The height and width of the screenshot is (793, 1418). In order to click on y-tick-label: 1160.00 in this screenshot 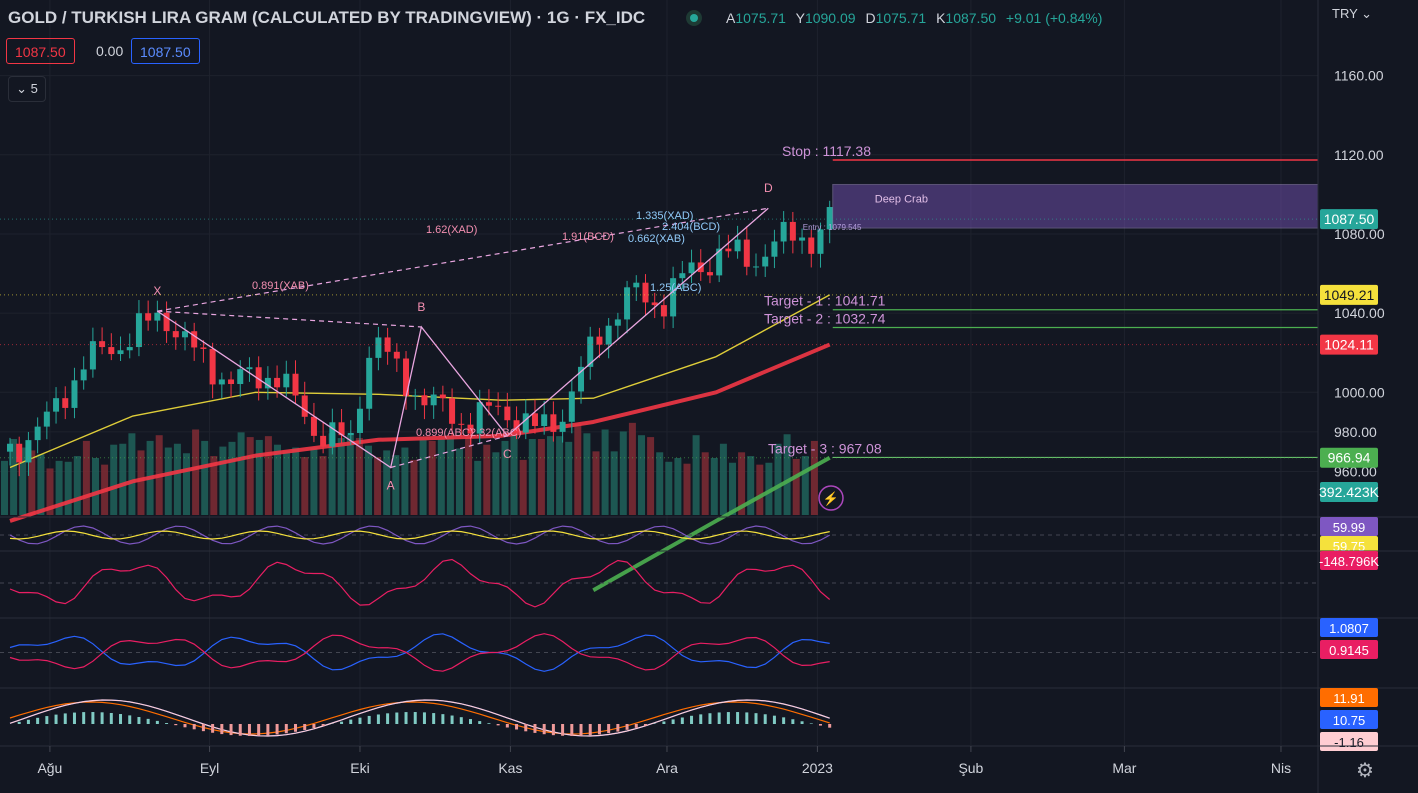, I will do `click(1359, 76)`.